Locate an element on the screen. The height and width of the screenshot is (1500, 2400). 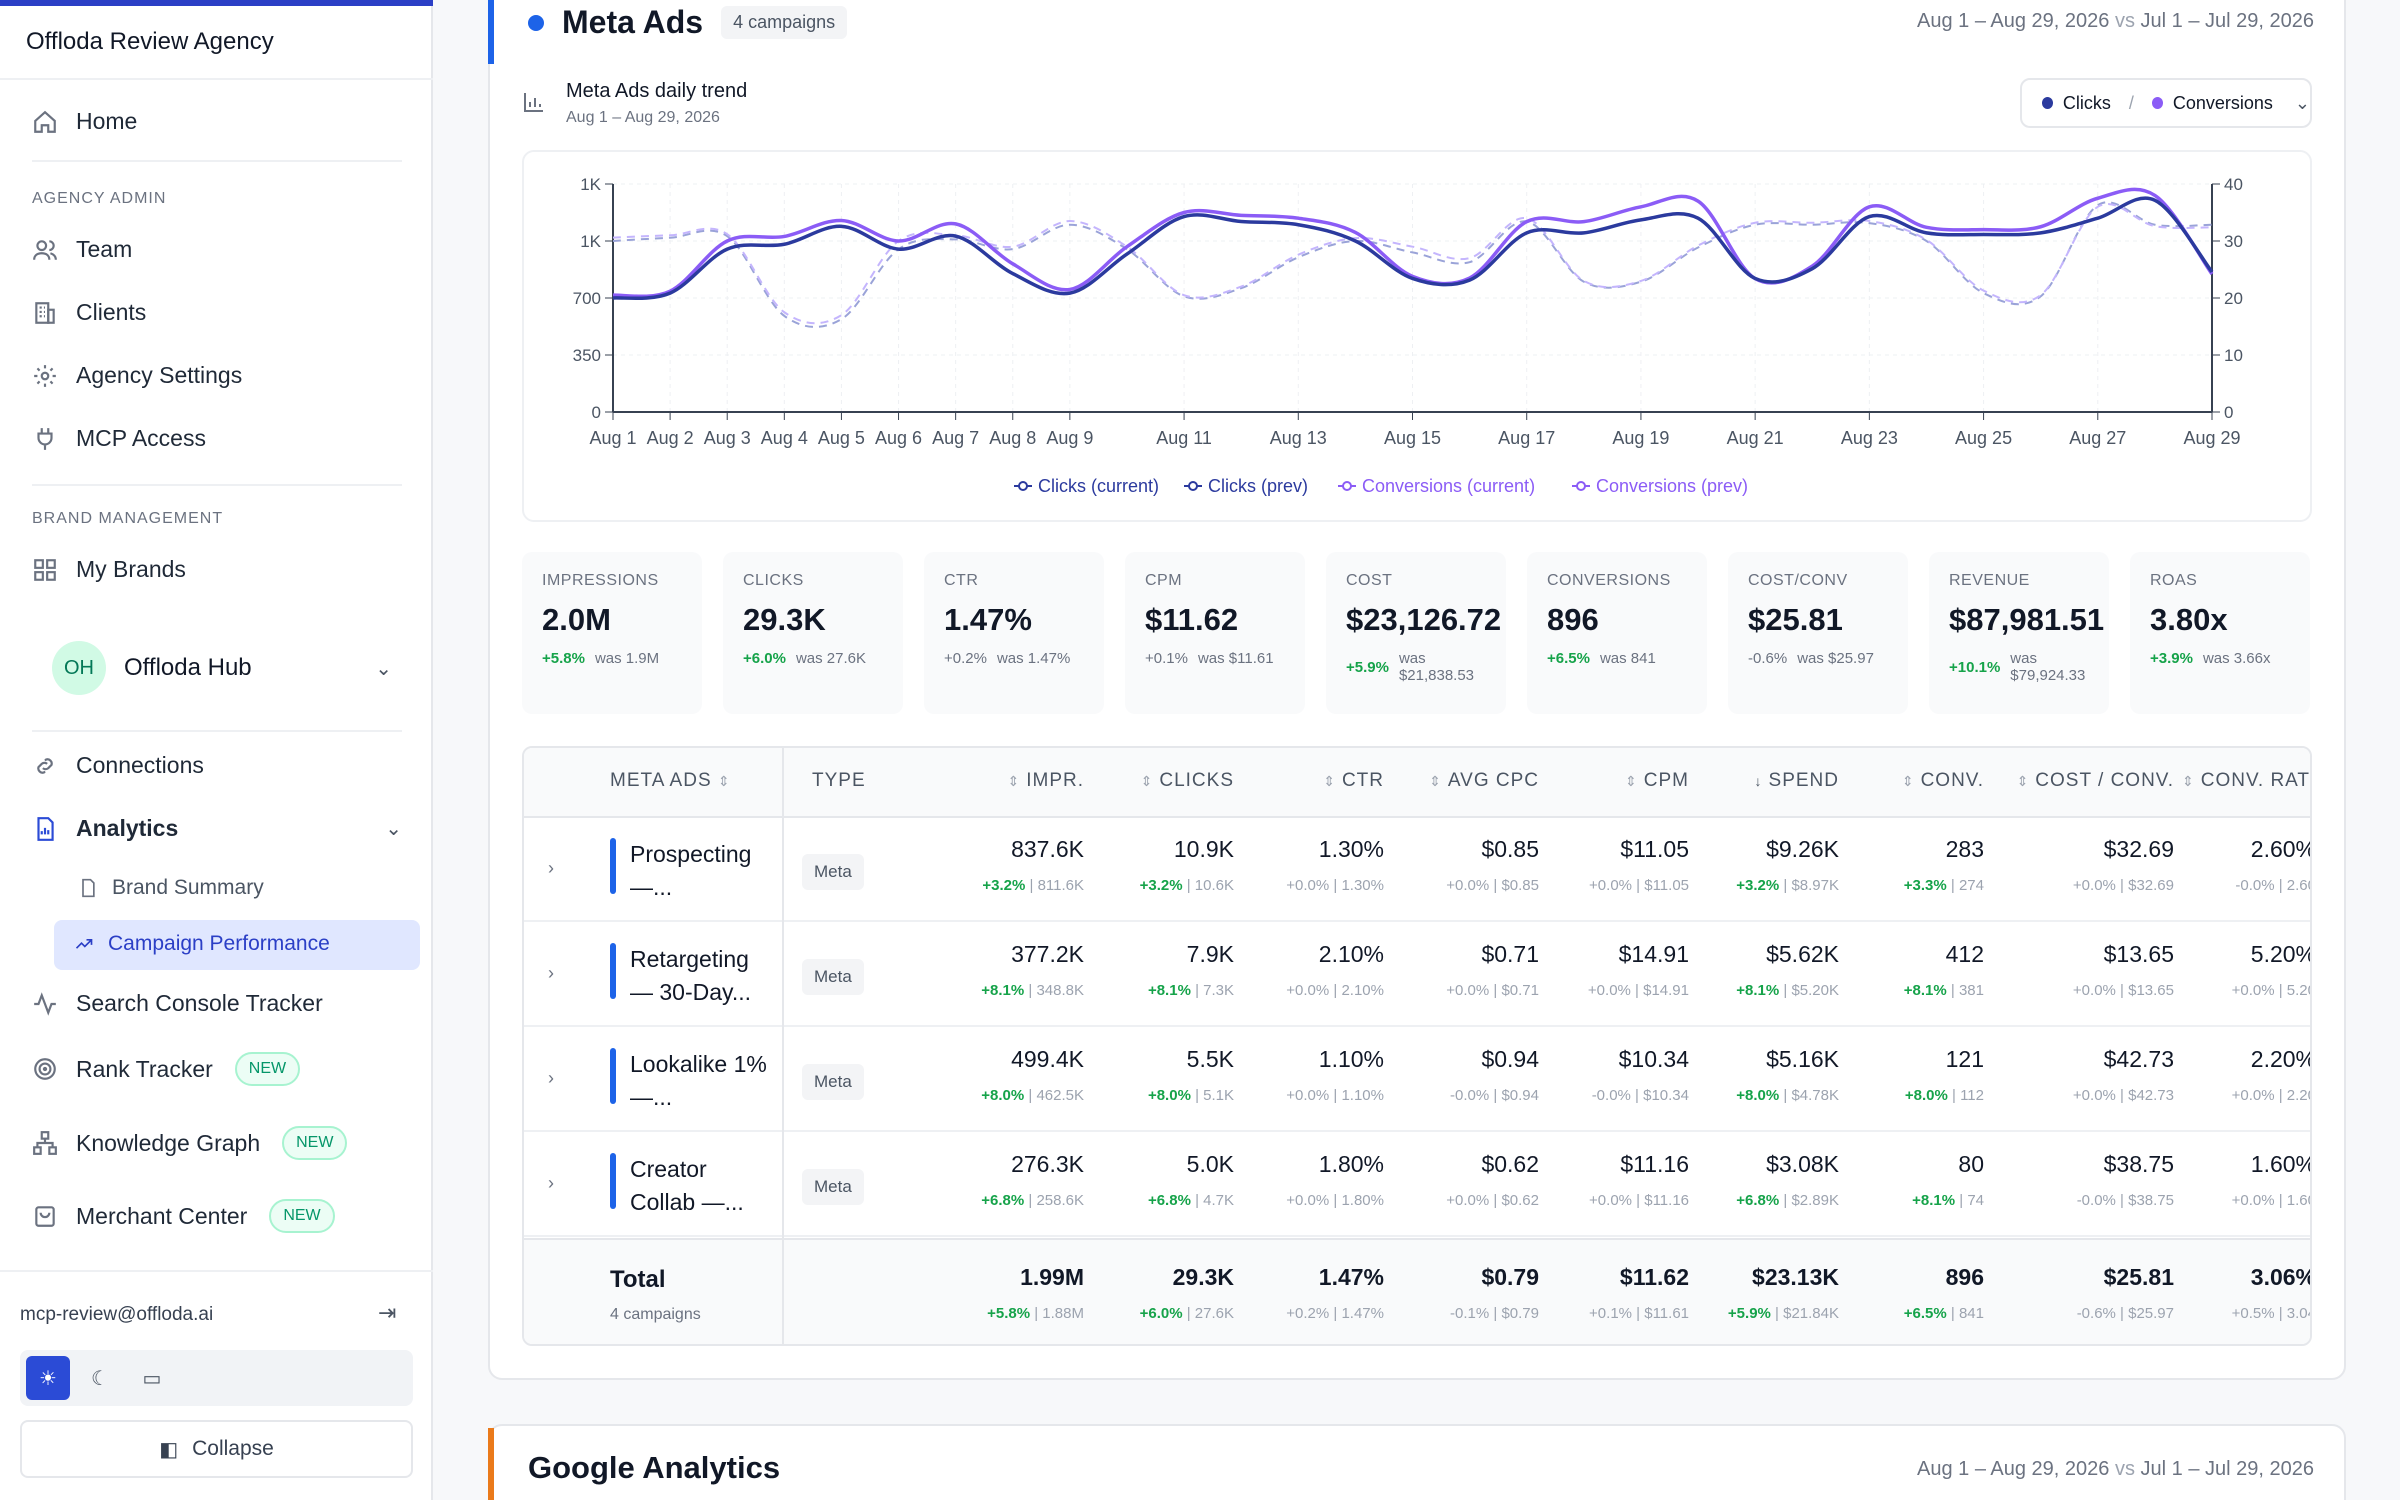
sidebar-item-merchant-center: Merchant Center NEW is located at coordinates (183, 1216).